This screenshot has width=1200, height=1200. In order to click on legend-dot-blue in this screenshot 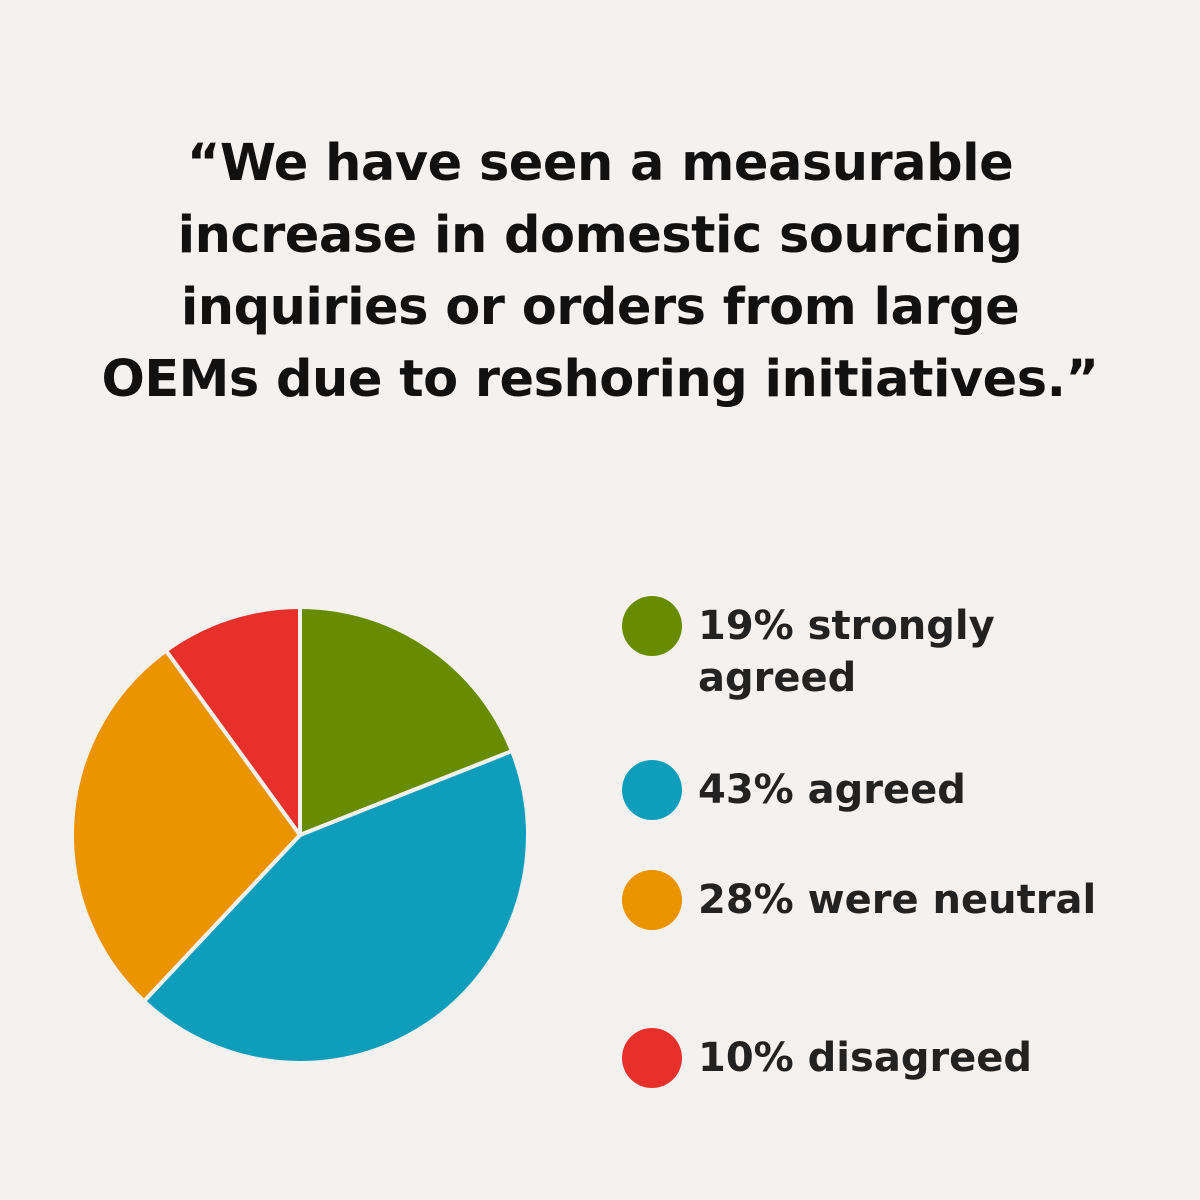, I will do `click(652, 790)`.